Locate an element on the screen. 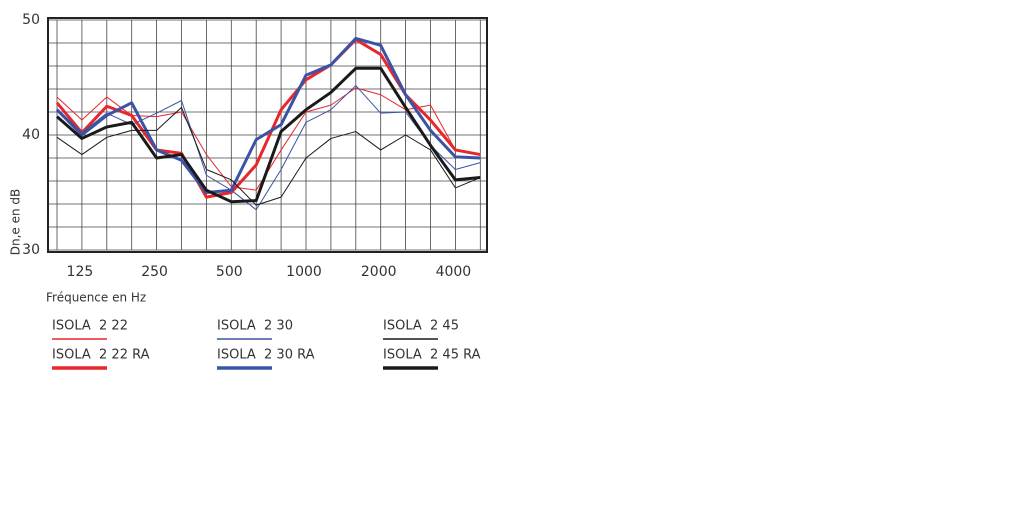 The height and width of the screenshot is (516, 1024). legend-label: ISOLA 2 30 is located at coordinates (255, 326).